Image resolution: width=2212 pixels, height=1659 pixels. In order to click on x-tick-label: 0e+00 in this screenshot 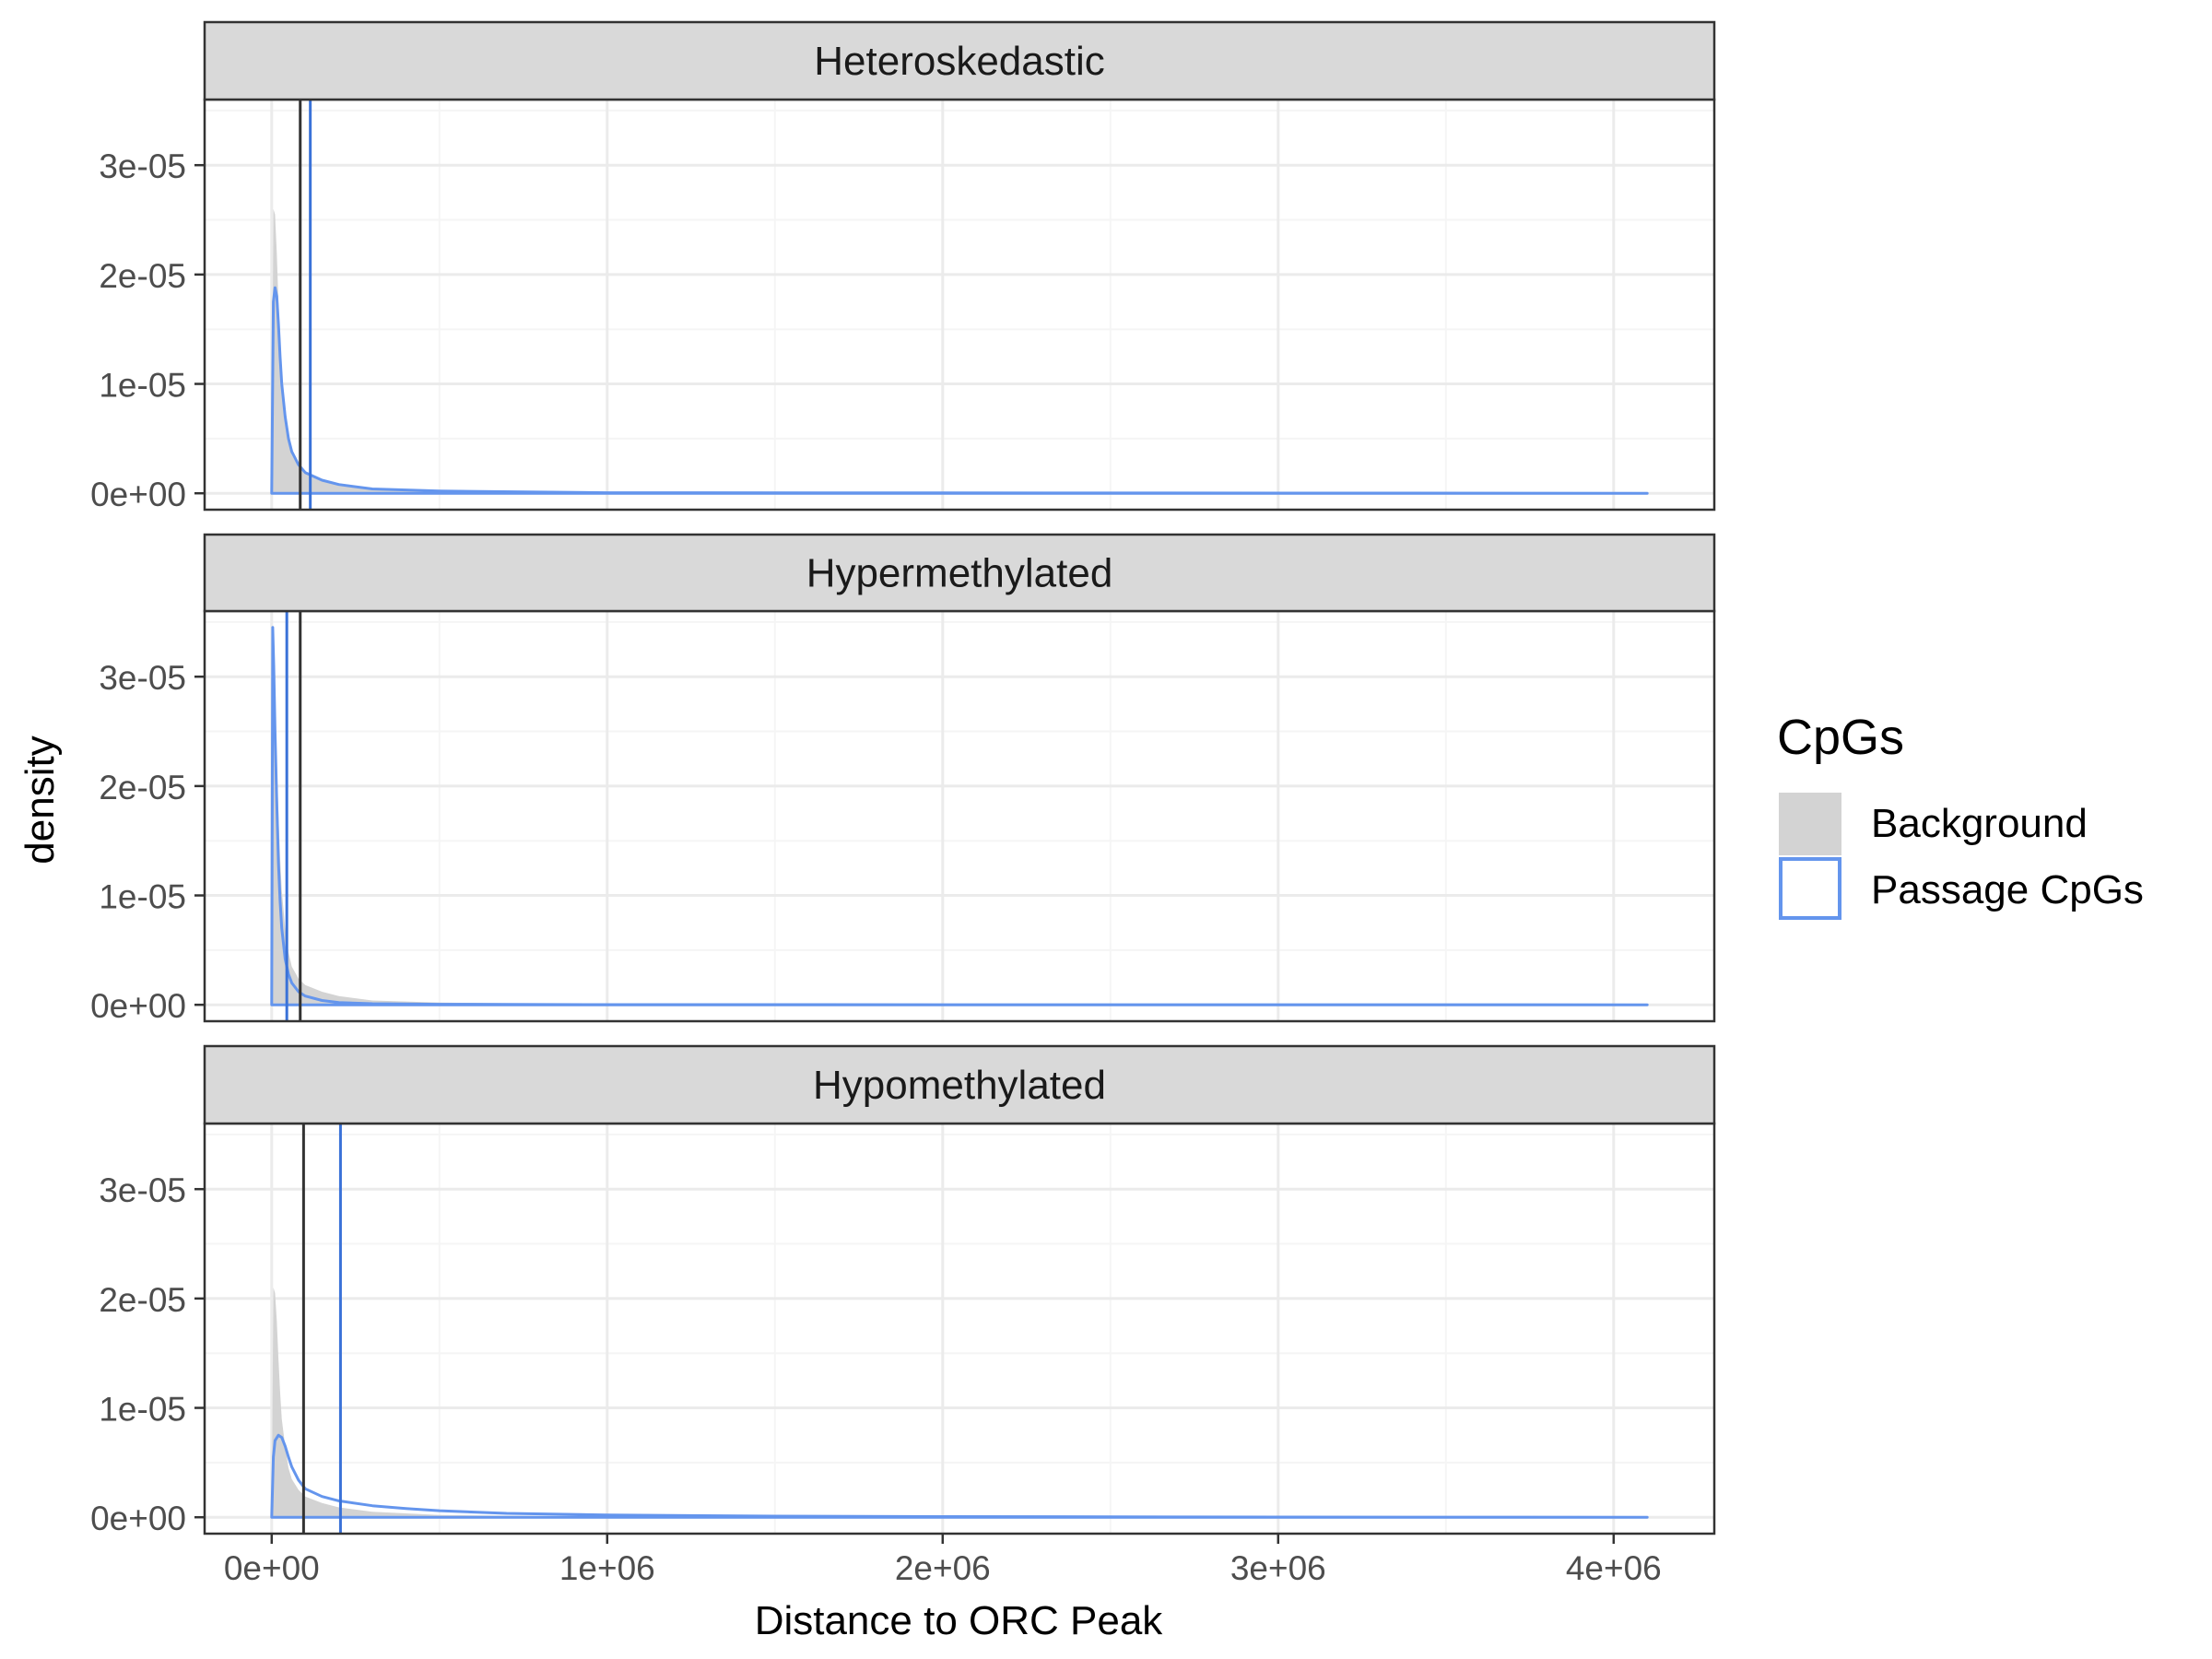, I will do `click(272, 1568)`.